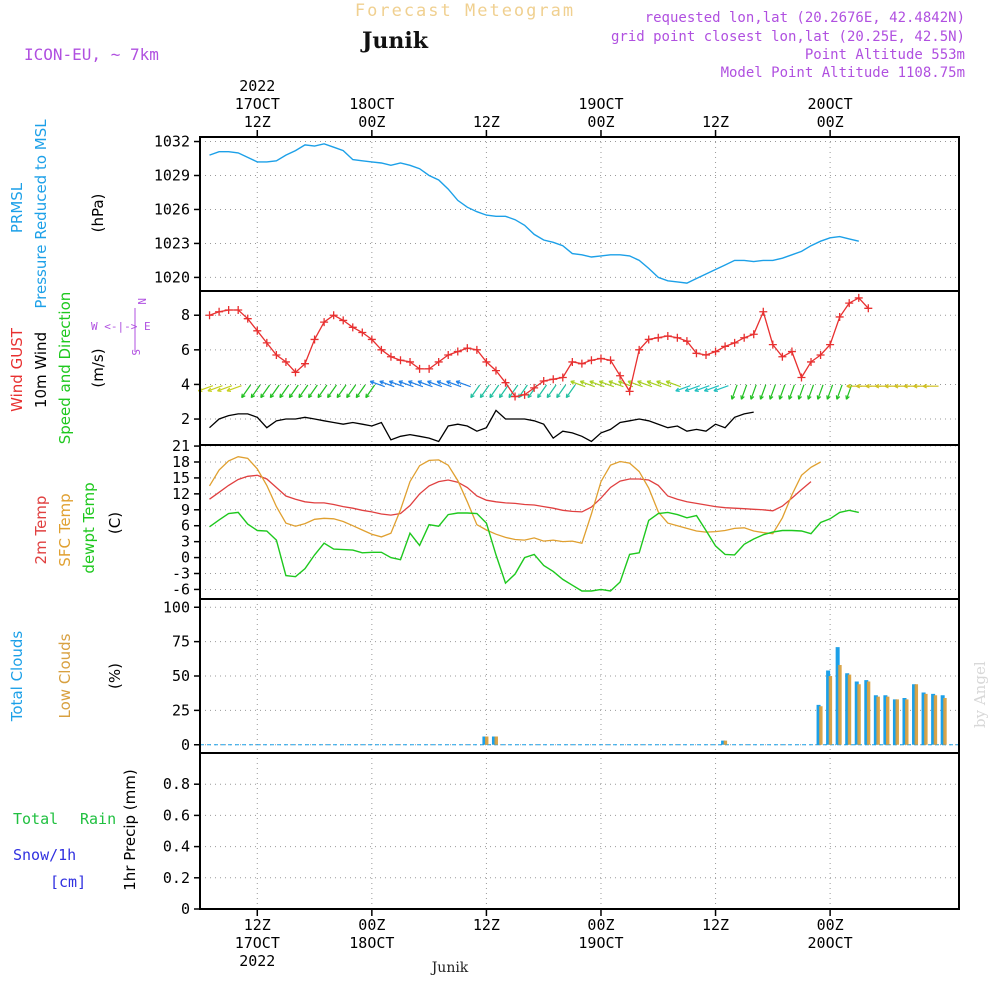 The image size is (1000, 1000). I want to click on wind-unit: (m/s), so click(98, 367).